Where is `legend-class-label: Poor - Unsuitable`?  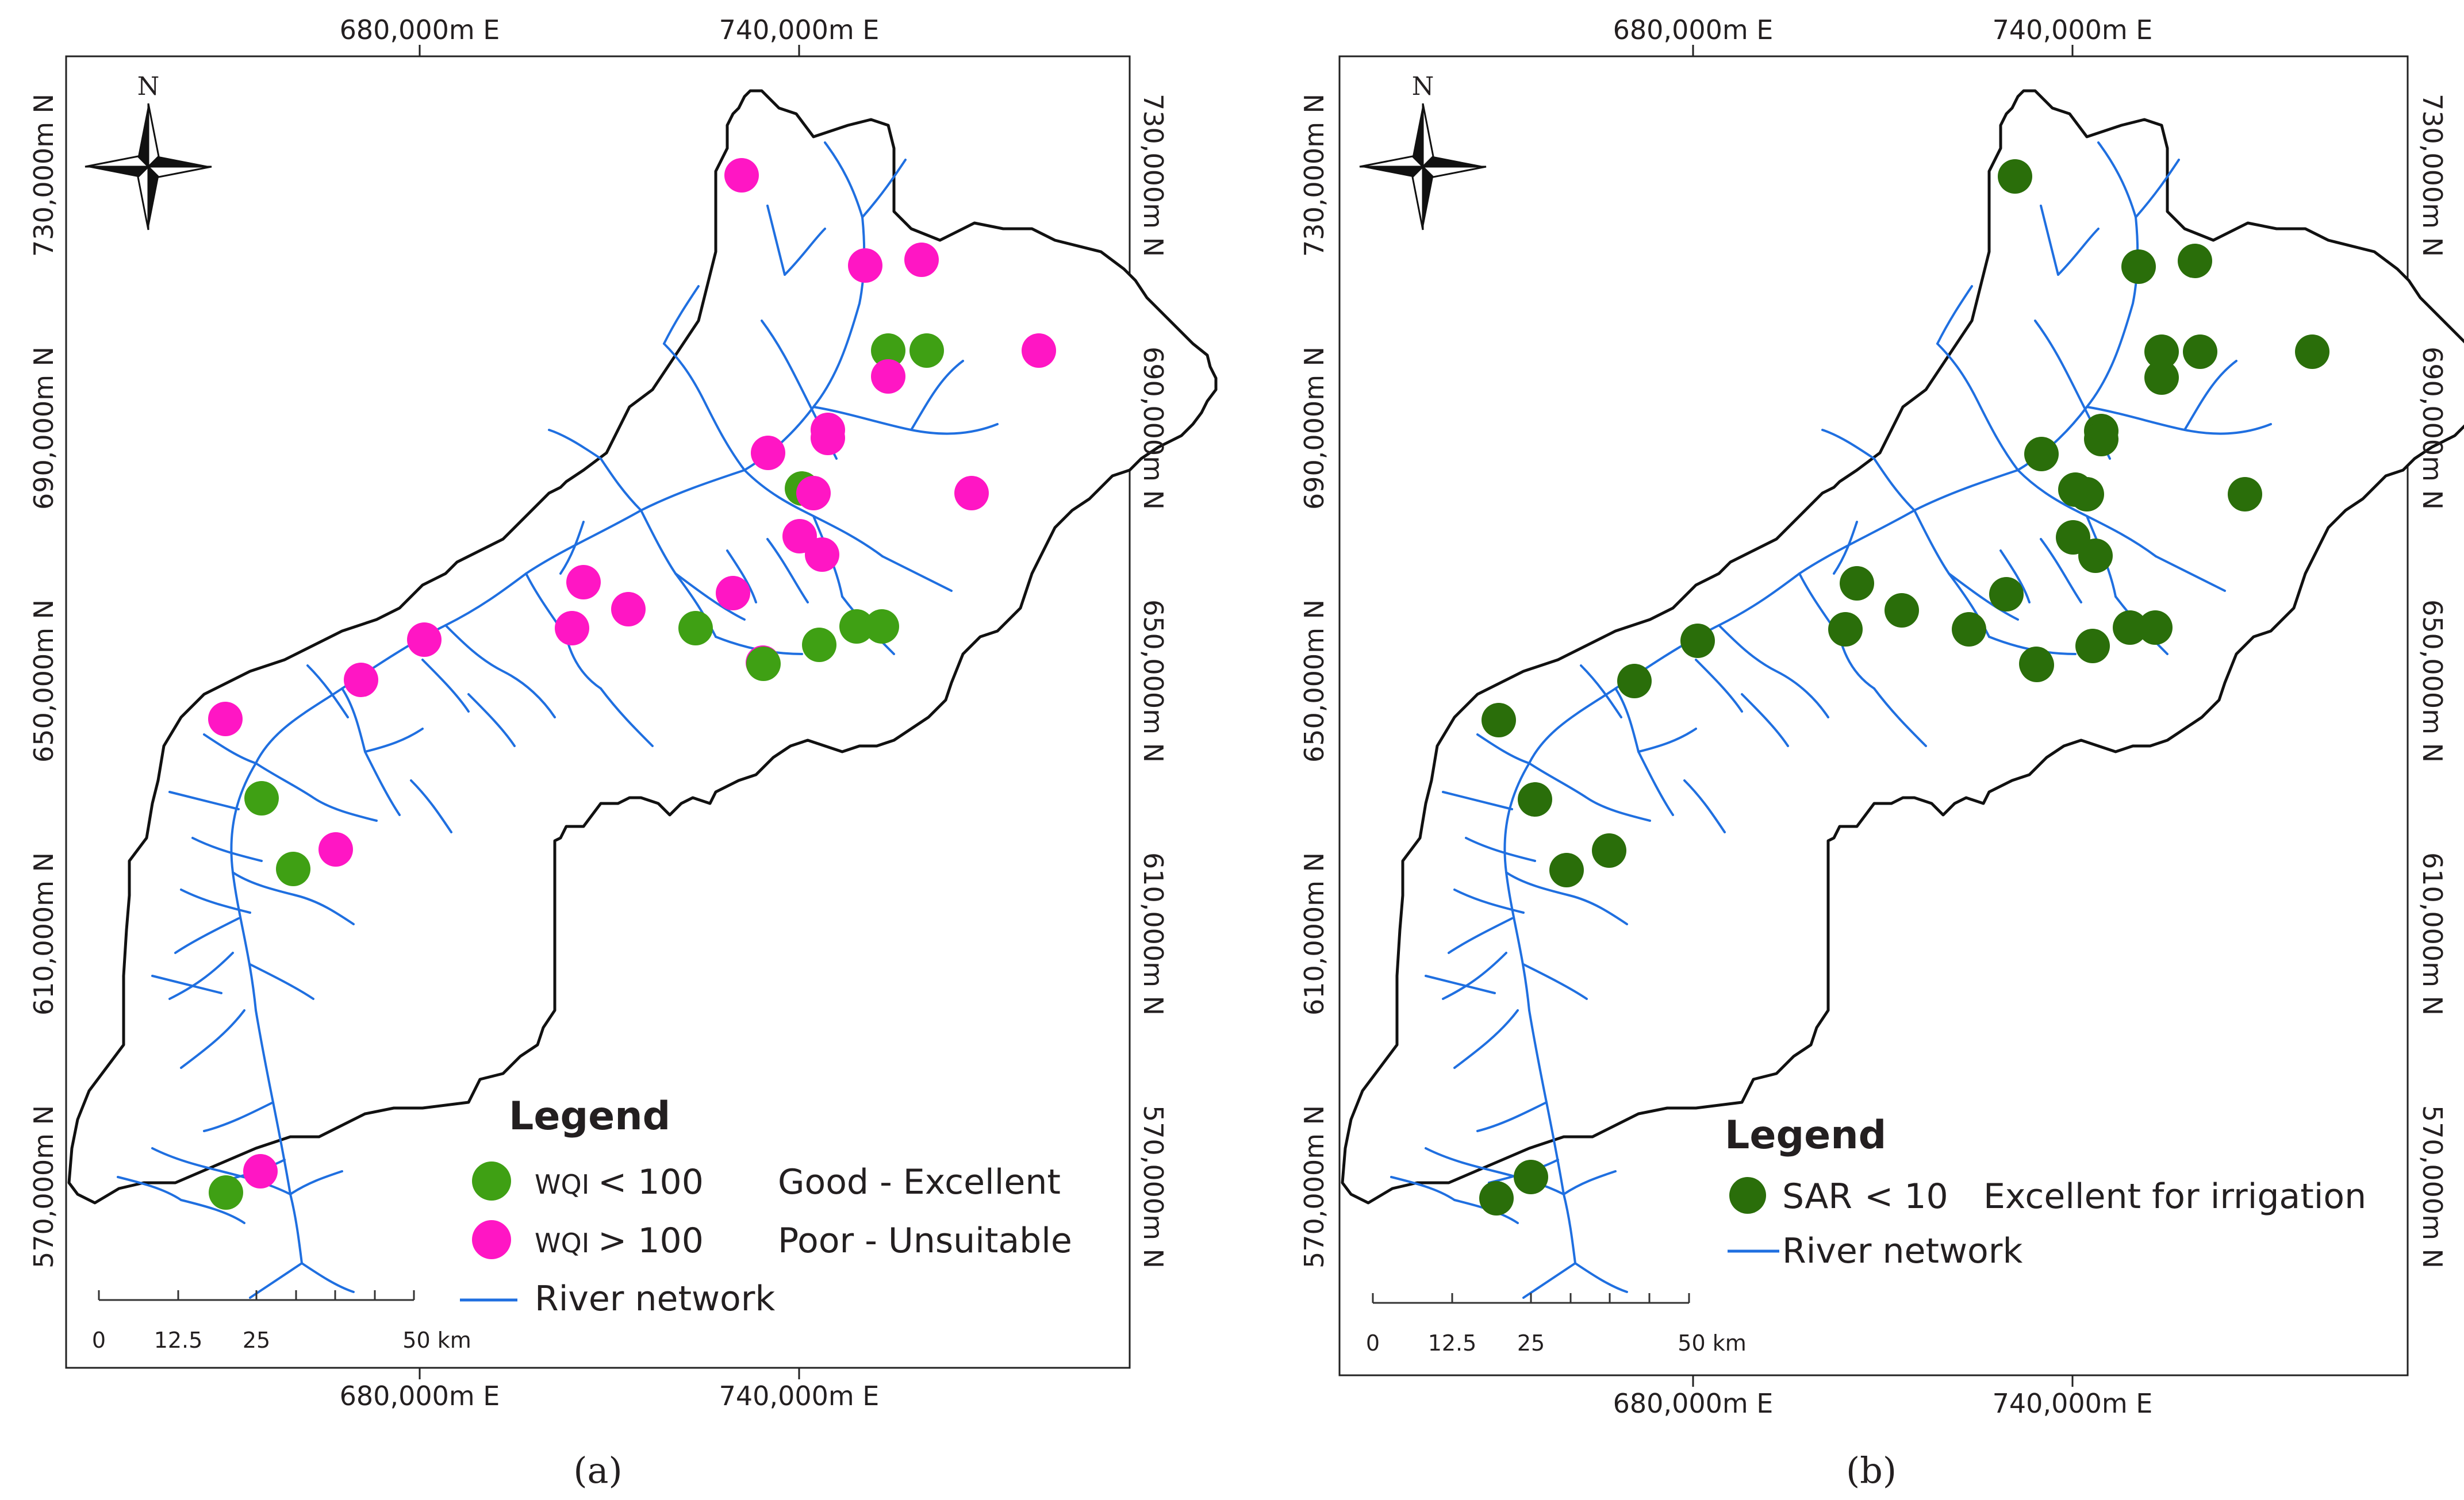
legend-class-label: Poor - Unsuitable is located at coordinates (925, 1241).